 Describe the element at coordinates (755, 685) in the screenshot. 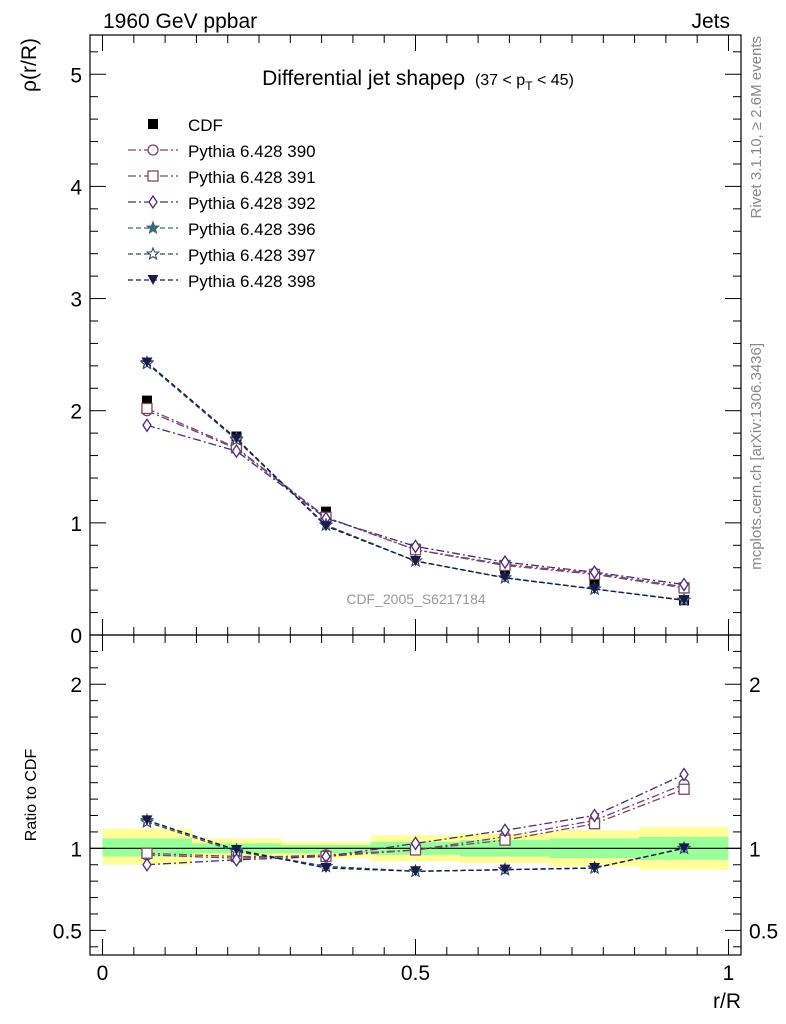

I see `ratio-y-tick-label-right: 2` at that location.